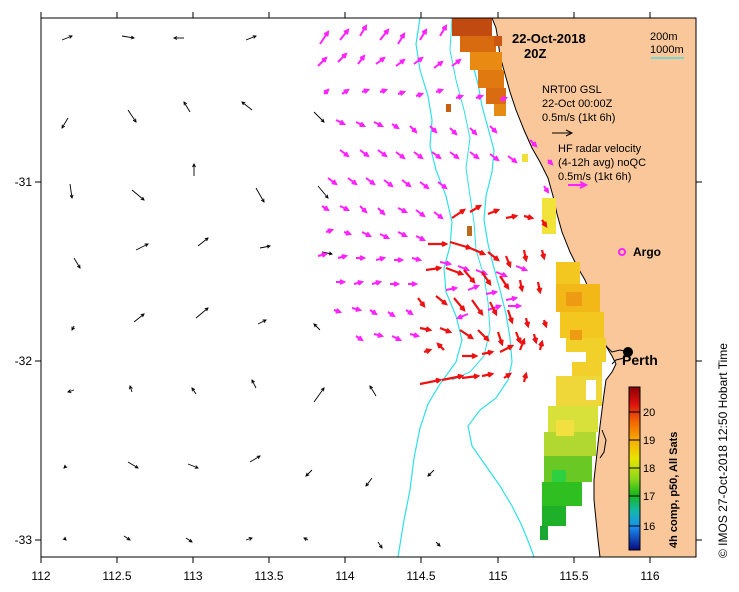  Describe the element at coordinates (24, 361) in the screenshot. I see `y-tick-label: -32` at that location.